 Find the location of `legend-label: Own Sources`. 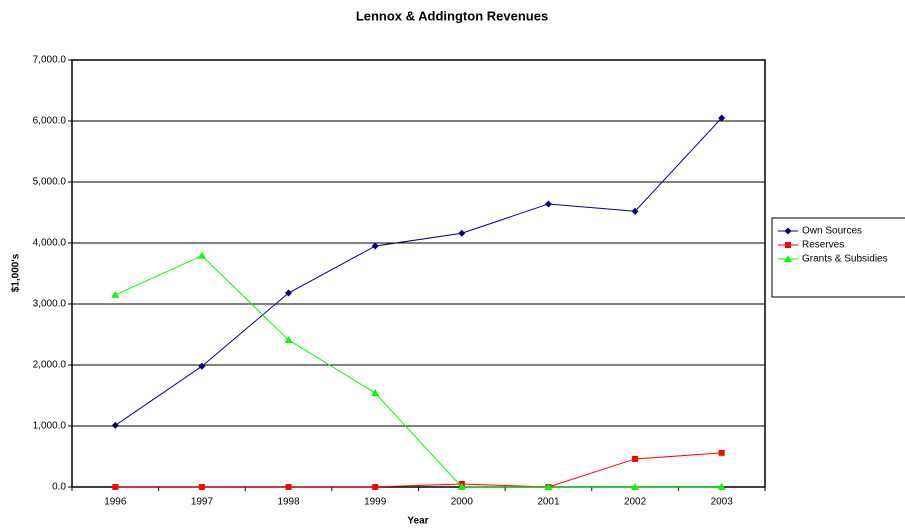

legend-label: Own Sources is located at coordinates (832, 231).